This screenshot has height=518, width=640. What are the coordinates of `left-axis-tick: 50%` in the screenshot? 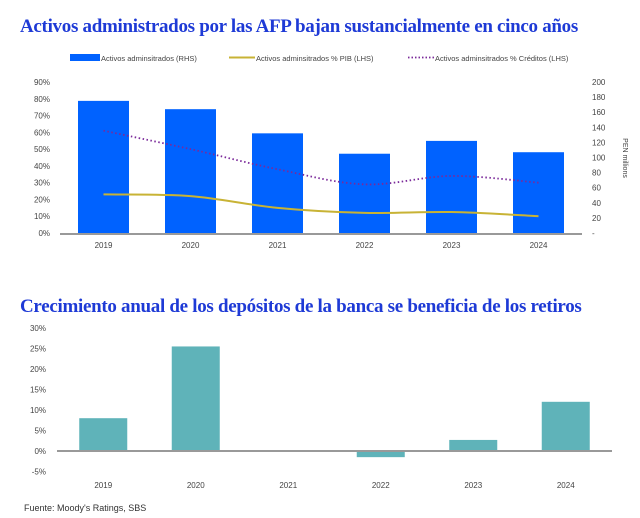 It's located at (42, 149).